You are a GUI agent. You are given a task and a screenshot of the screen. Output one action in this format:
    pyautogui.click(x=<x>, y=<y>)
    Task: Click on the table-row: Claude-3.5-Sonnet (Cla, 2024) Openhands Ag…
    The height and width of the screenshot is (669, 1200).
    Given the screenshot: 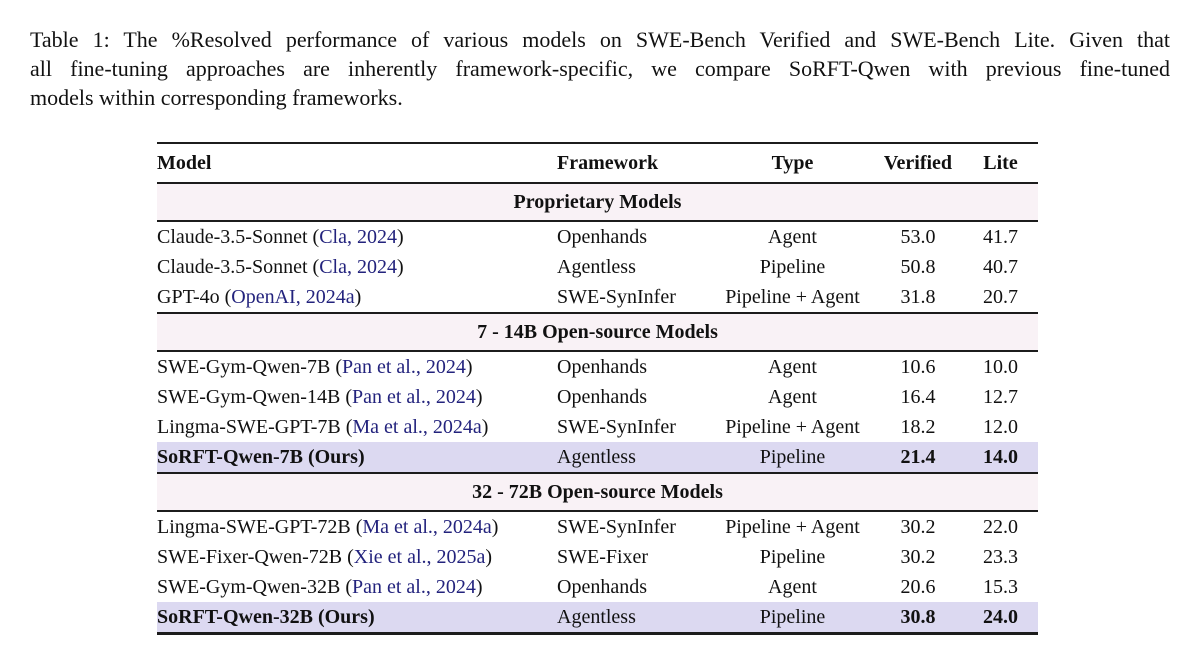 What is the action you would take?
    pyautogui.click(x=597, y=236)
    